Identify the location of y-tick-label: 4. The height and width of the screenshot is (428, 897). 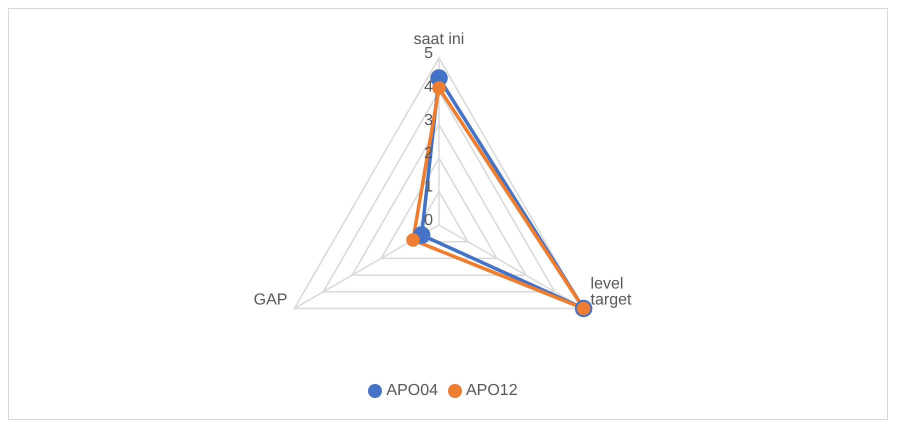
(429, 87).